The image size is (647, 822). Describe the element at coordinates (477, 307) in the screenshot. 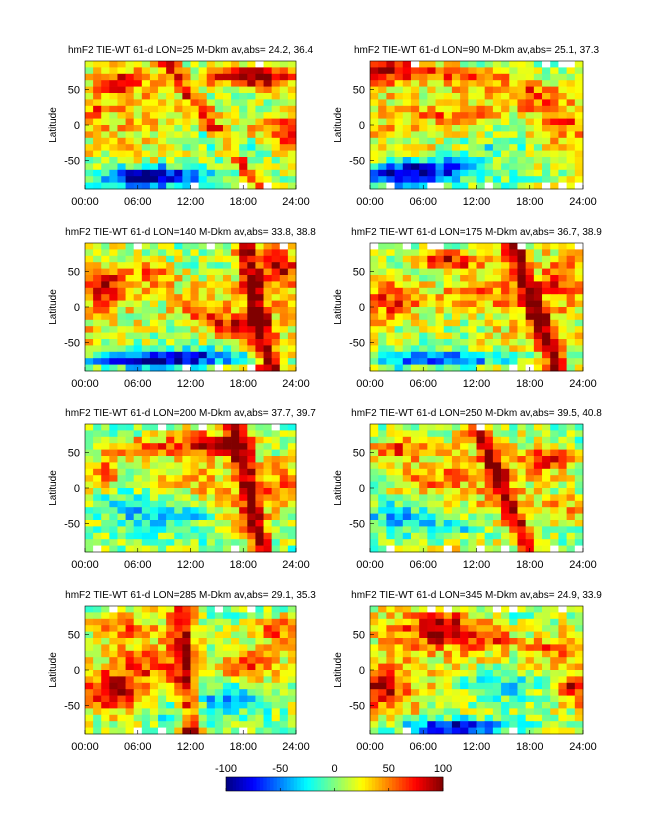

I see `heatmap-cells` at that location.